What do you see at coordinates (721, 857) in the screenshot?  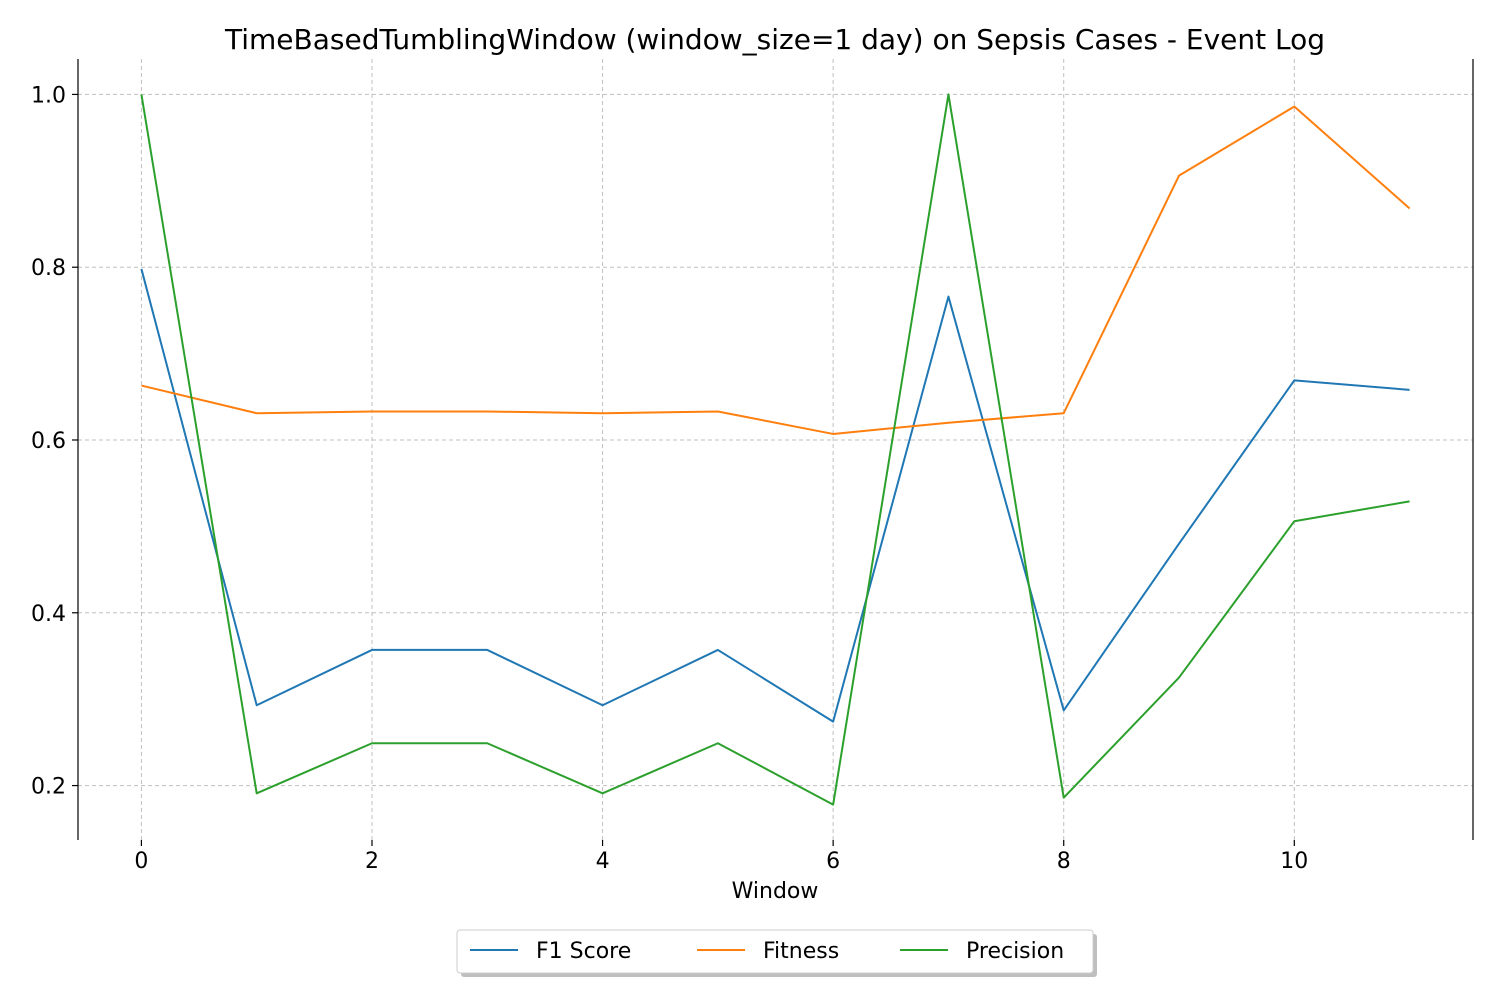 I see `x-axis-ticks: 0 2 4 6 8 10` at bounding box center [721, 857].